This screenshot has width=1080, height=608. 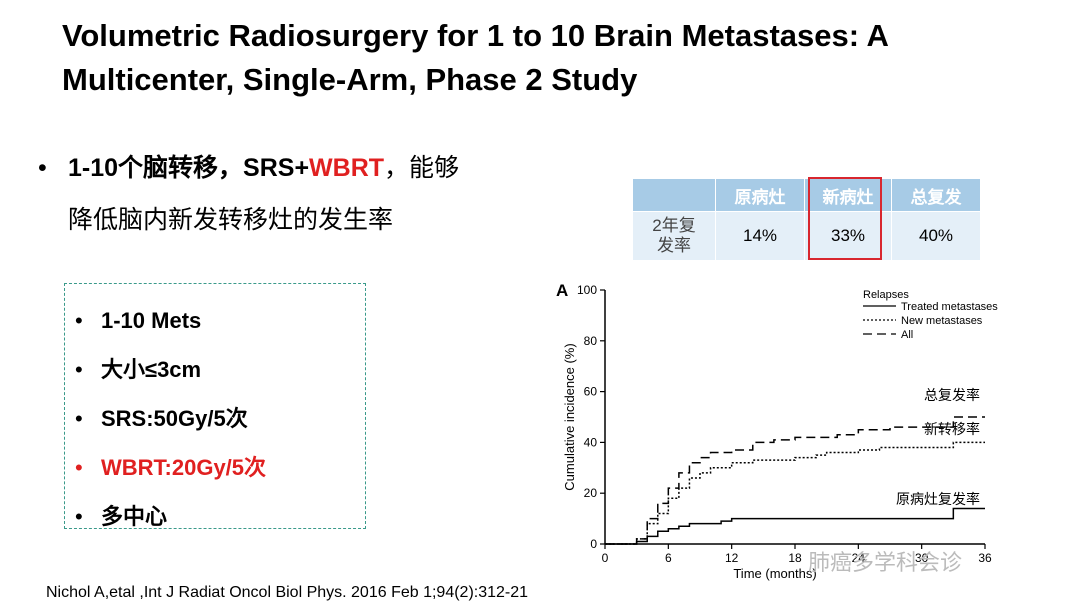 What do you see at coordinates (845, 218) in the screenshot?
I see `highlight-box` at bounding box center [845, 218].